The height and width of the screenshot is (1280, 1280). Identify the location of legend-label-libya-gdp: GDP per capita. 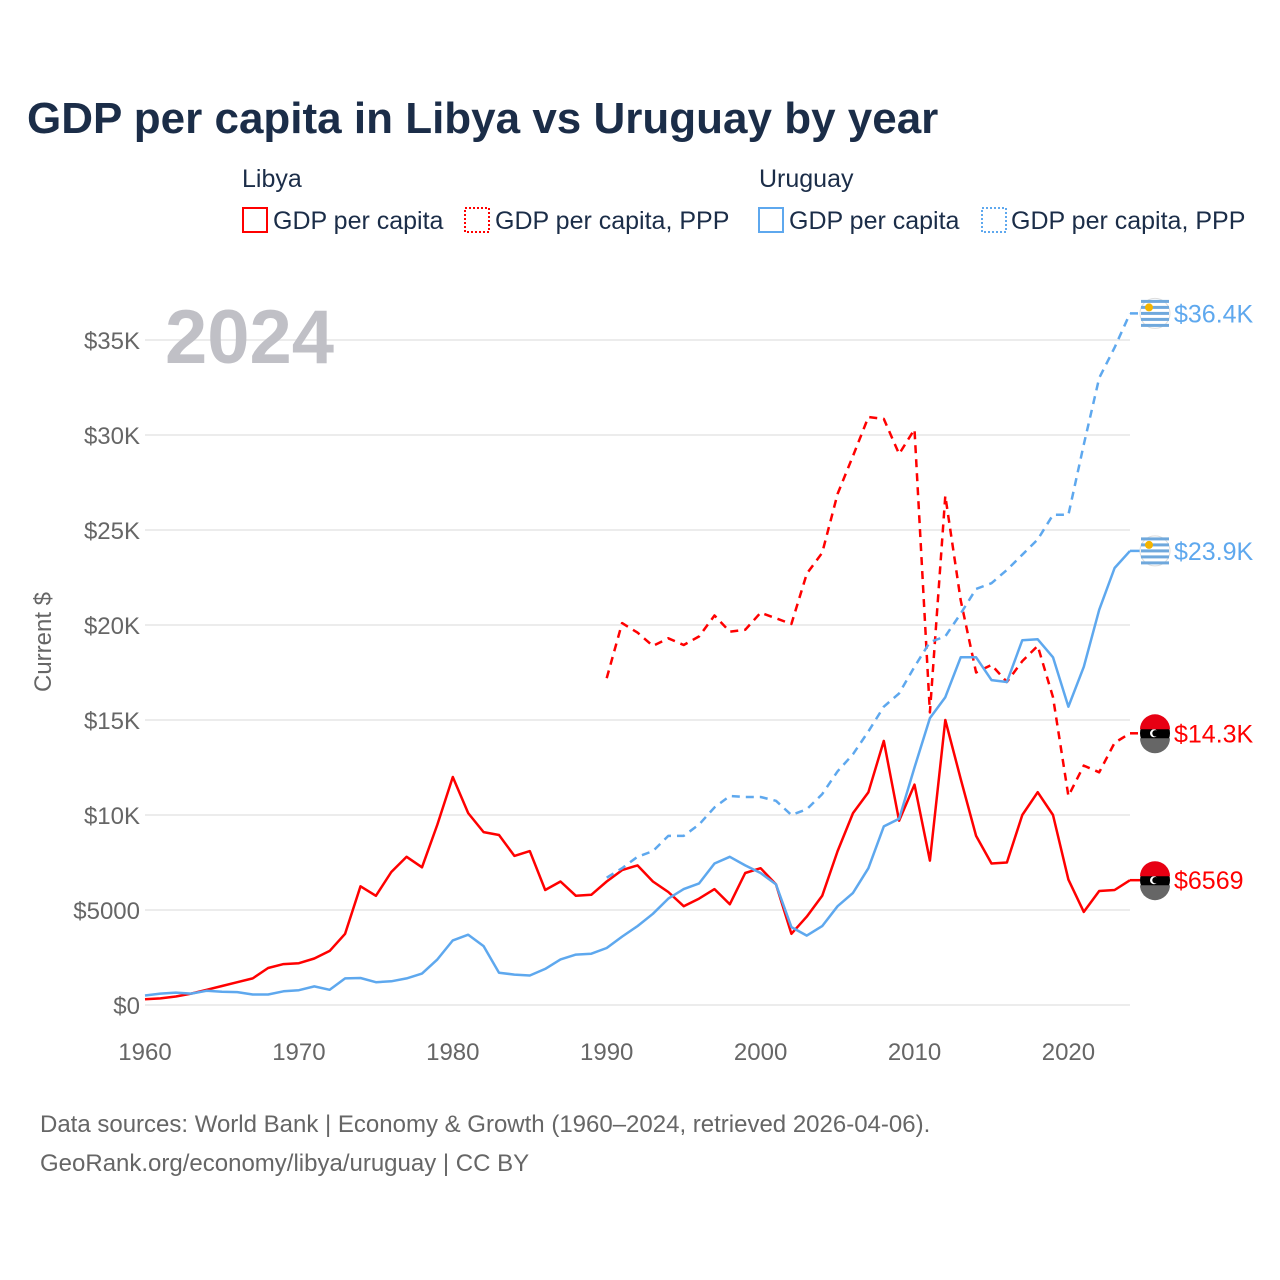
(358, 221).